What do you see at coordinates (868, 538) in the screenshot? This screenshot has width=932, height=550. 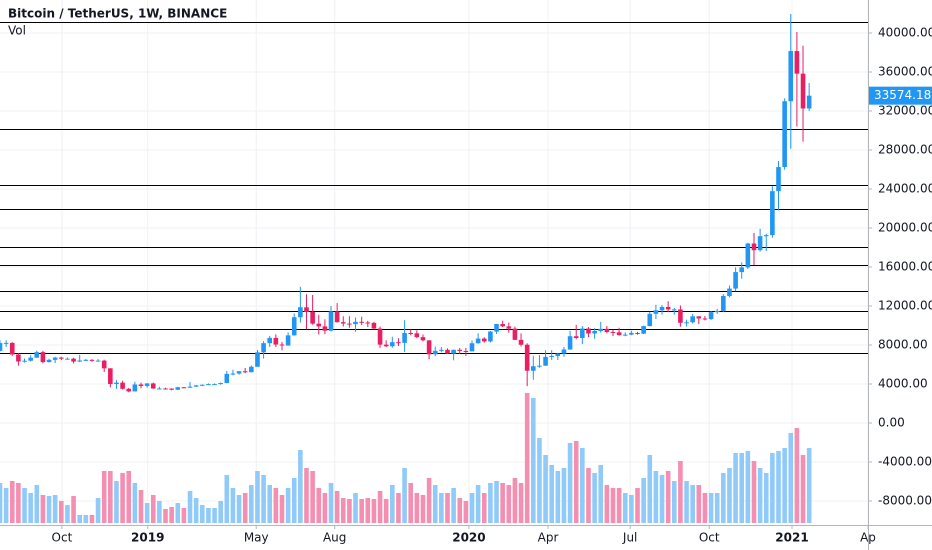 I see `x-tick-label: Ap` at bounding box center [868, 538].